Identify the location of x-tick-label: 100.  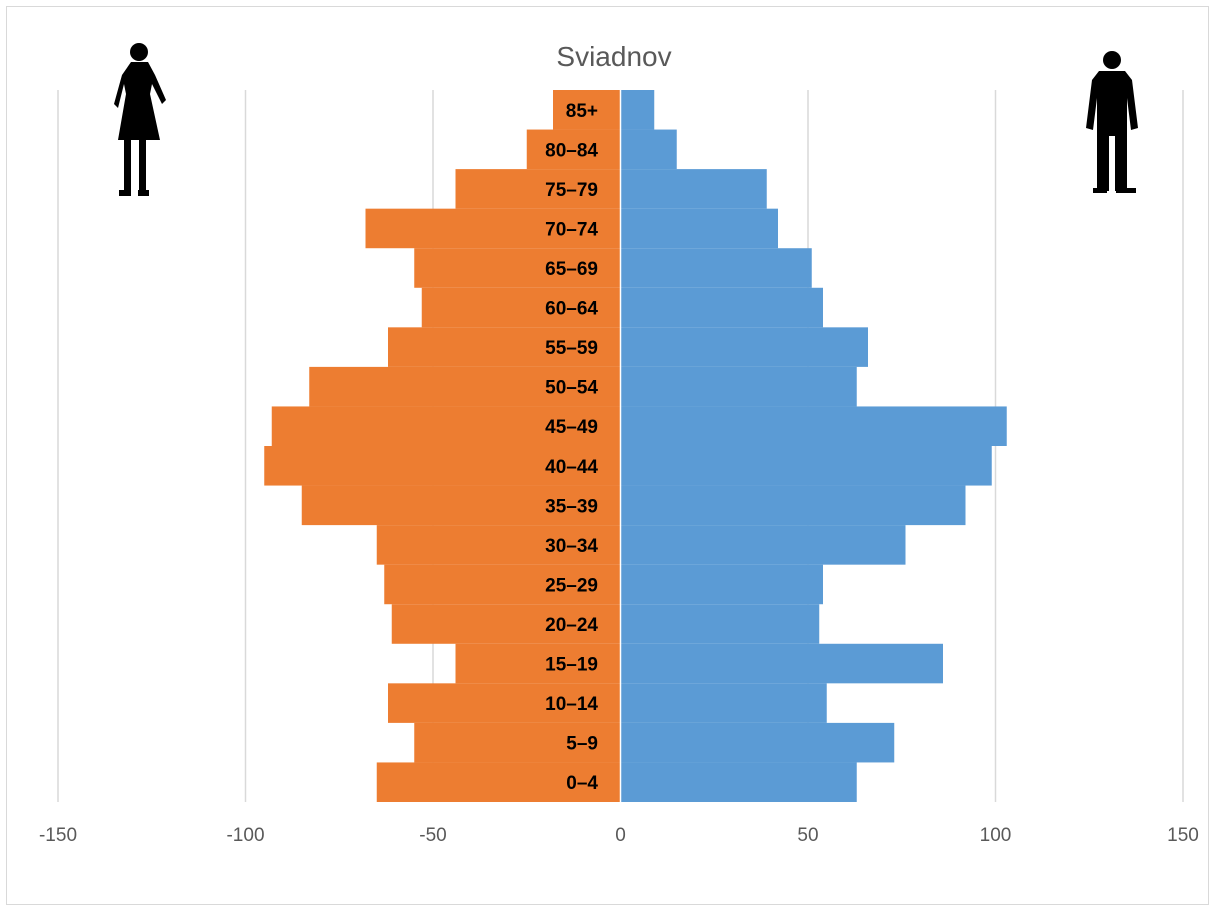
(996, 835).